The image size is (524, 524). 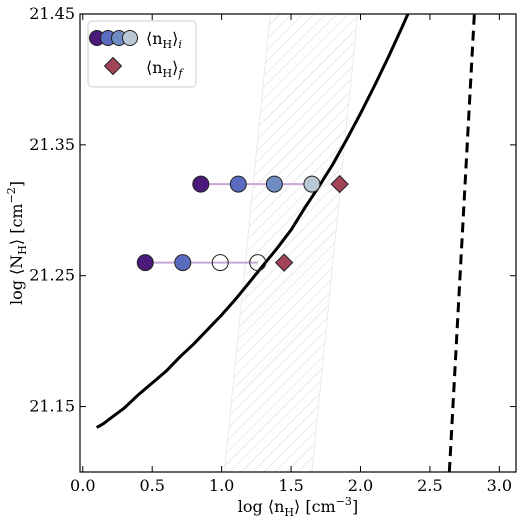 I want to click on legend-initial-marker, so click(x=113, y=38).